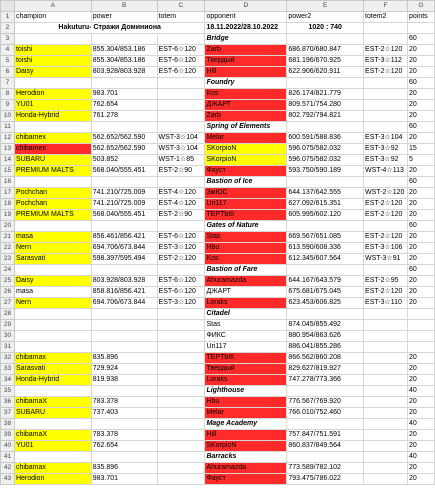 Image resolution: width=435 pixels, height=500 pixels. I want to click on champion-cell: toishi, so click(52, 50).